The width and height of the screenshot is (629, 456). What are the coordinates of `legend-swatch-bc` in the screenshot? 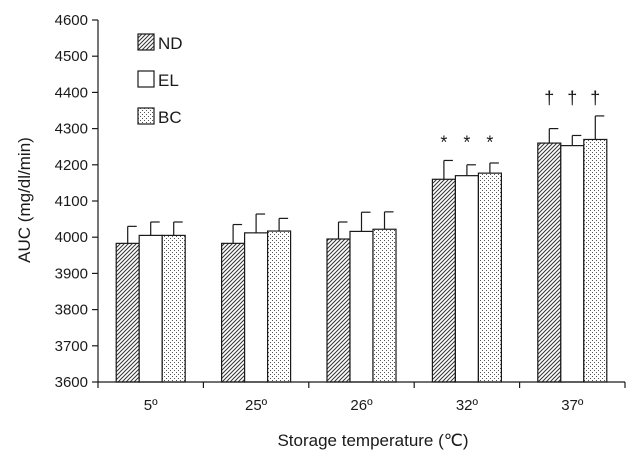 It's located at (146, 116).